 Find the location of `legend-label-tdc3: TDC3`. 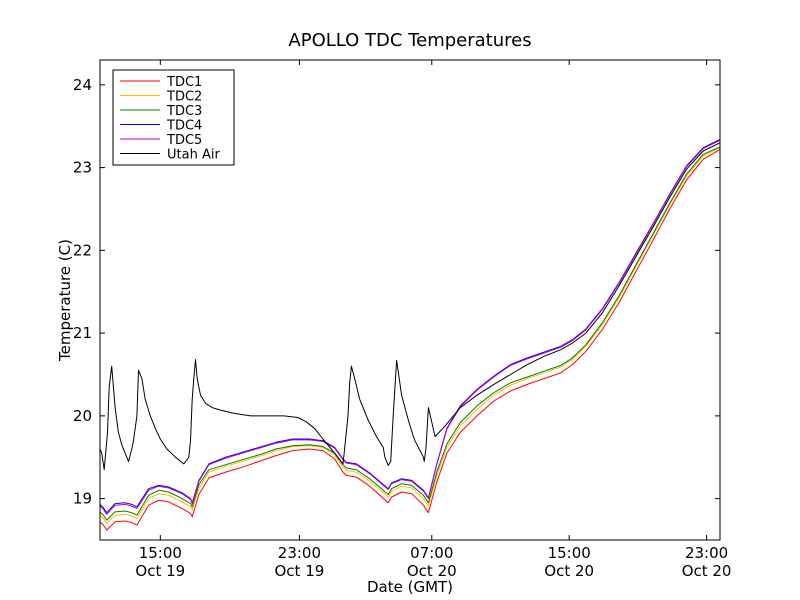

legend-label-tdc3: TDC3 is located at coordinates (184, 111).